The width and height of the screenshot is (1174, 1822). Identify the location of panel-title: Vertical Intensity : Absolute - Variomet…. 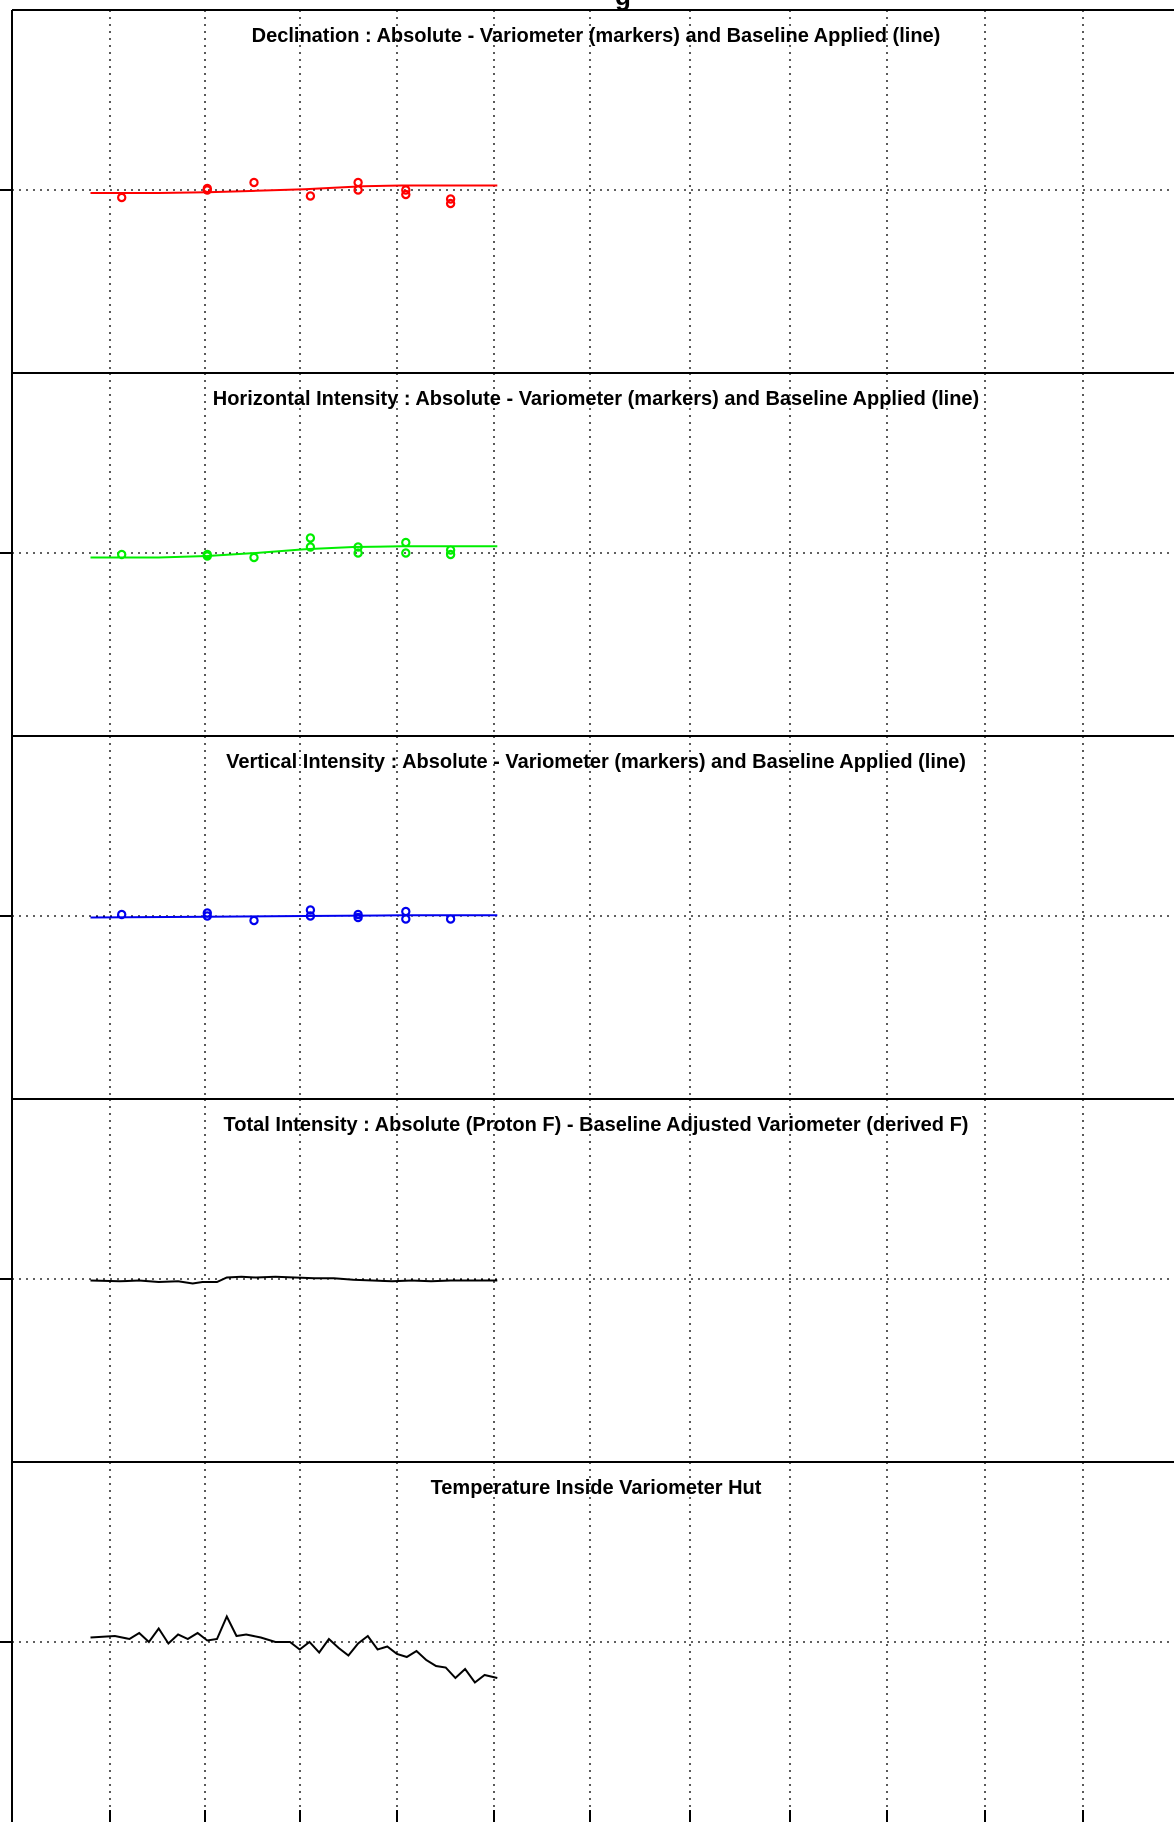
(596, 762).